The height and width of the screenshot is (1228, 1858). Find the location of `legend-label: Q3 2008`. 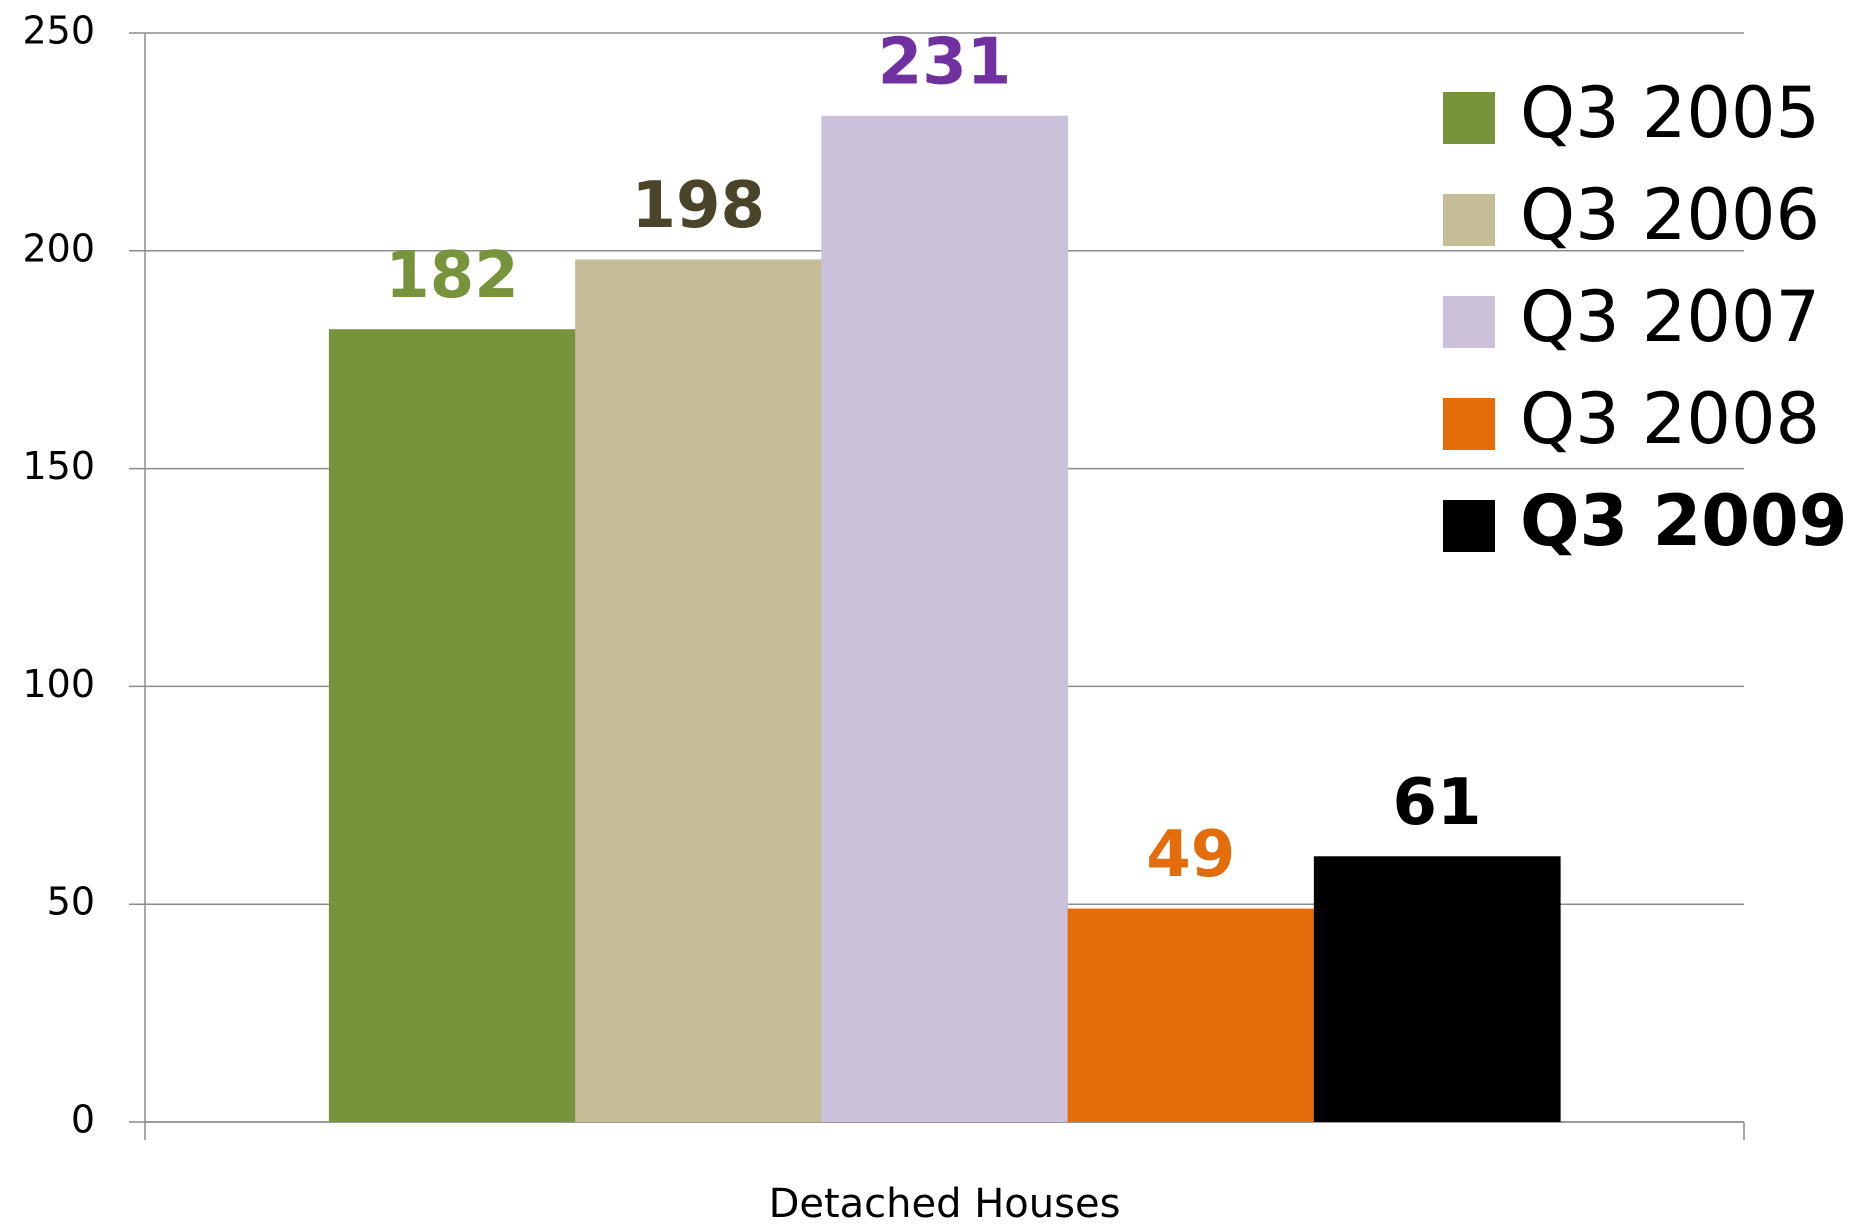

legend-label: Q3 2008 is located at coordinates (1670, 419).